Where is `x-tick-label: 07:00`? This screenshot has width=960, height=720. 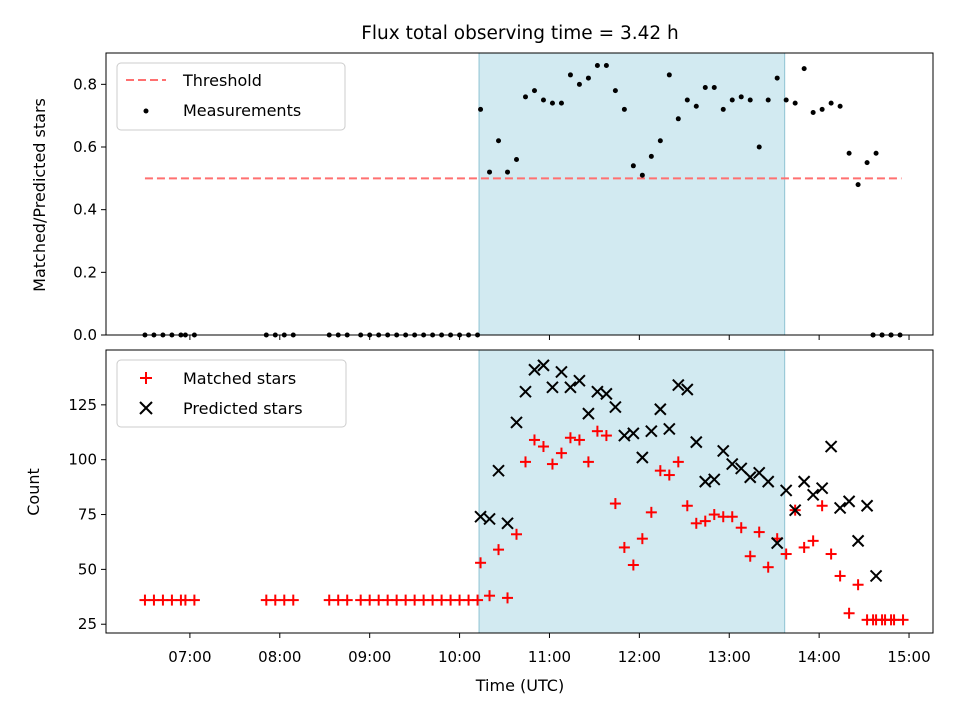 x-tick-label: 07:00 is located at coordinates (189, 657).